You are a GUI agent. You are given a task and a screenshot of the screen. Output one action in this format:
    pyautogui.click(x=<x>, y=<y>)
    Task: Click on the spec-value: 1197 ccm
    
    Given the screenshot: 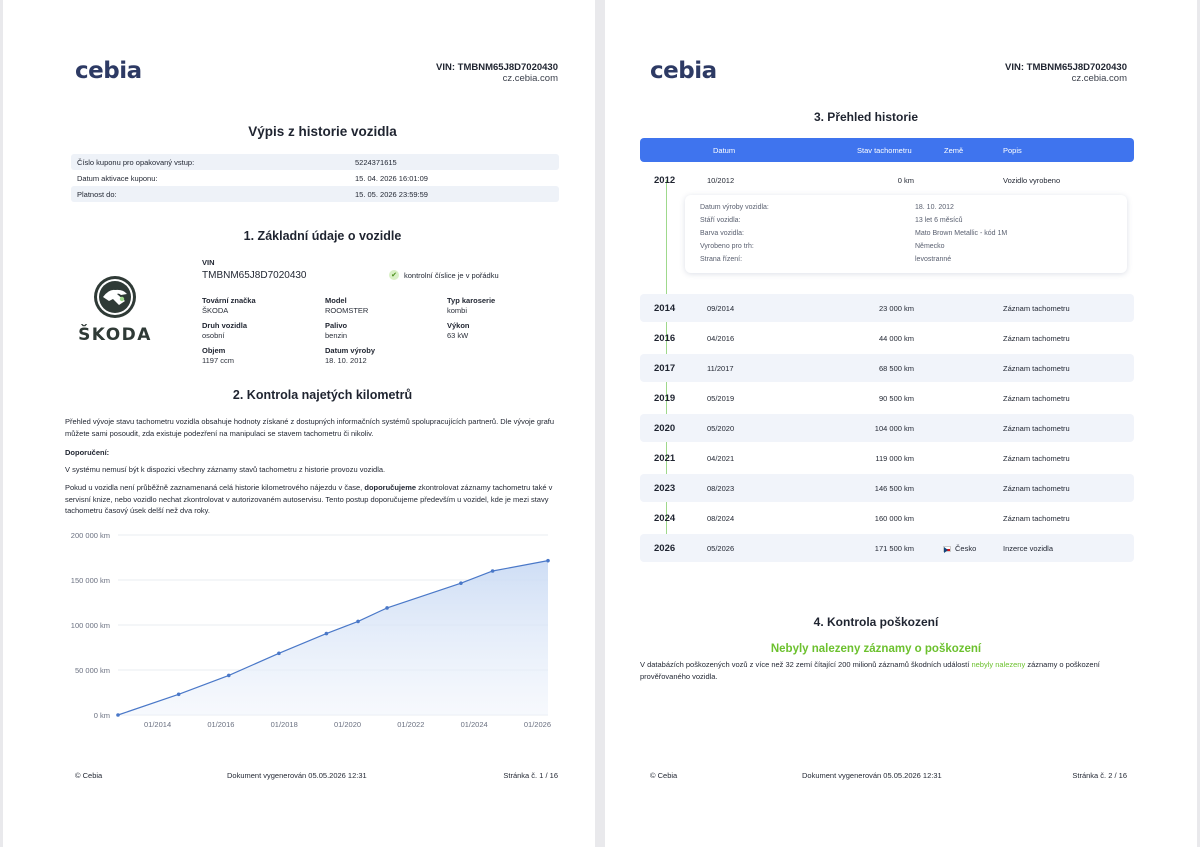 What is the action you would take?
    pyautogui.click(x=218, y=360)
    